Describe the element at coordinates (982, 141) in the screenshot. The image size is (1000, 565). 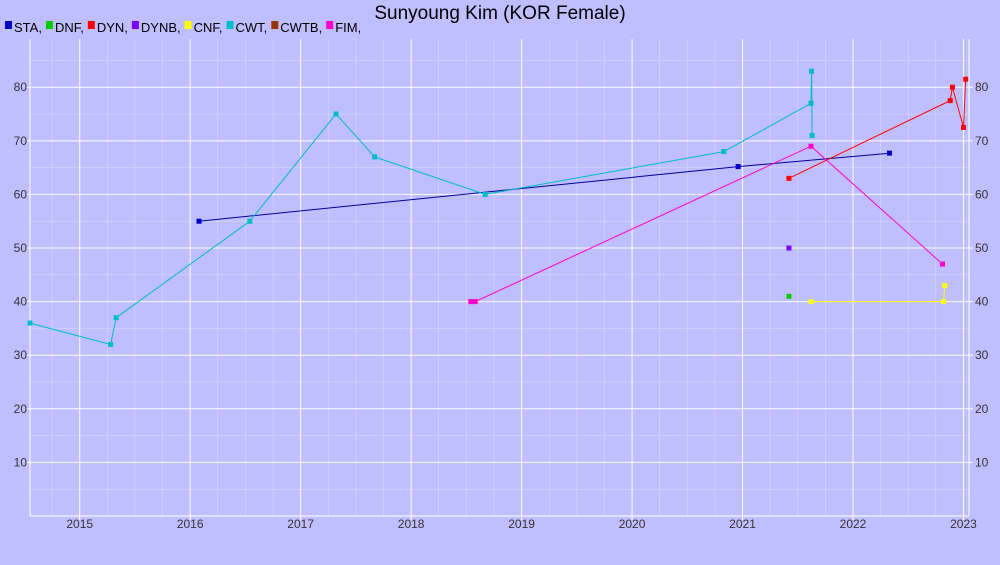
I see `y-tick-label-right: 70` at that location.